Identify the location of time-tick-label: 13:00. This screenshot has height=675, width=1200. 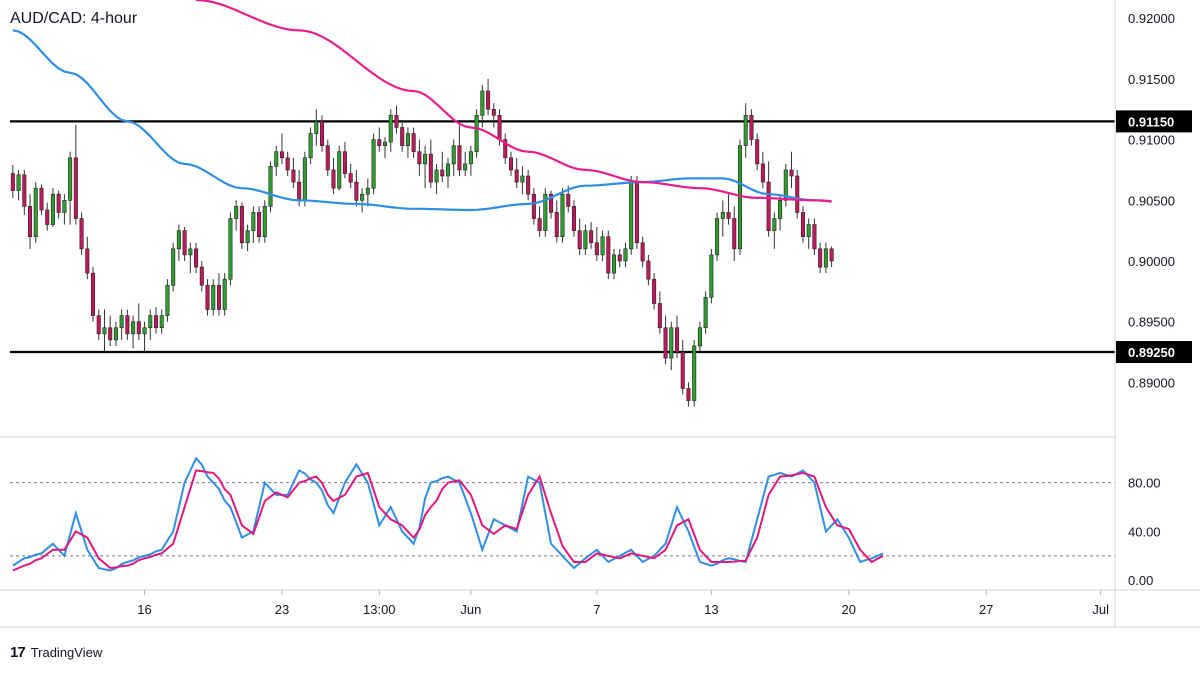
(379, 609).